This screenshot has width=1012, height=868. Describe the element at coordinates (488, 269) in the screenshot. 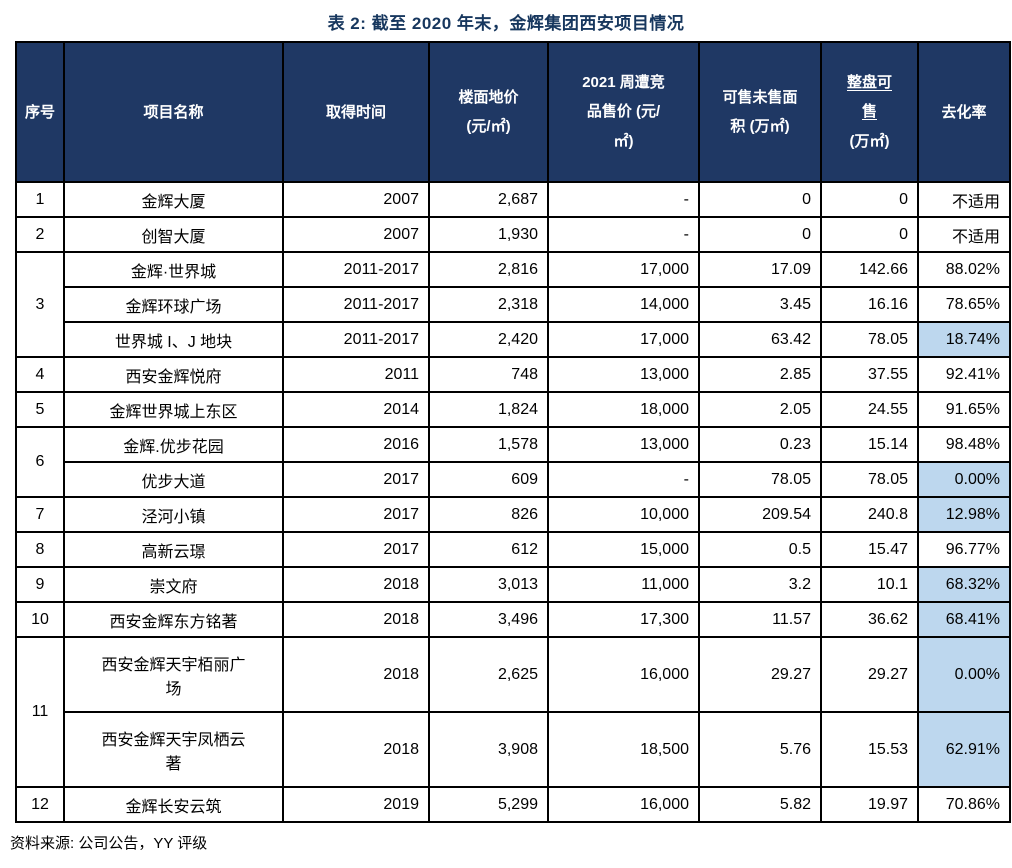

I see `floor-price-cell: 2,816` at that location.